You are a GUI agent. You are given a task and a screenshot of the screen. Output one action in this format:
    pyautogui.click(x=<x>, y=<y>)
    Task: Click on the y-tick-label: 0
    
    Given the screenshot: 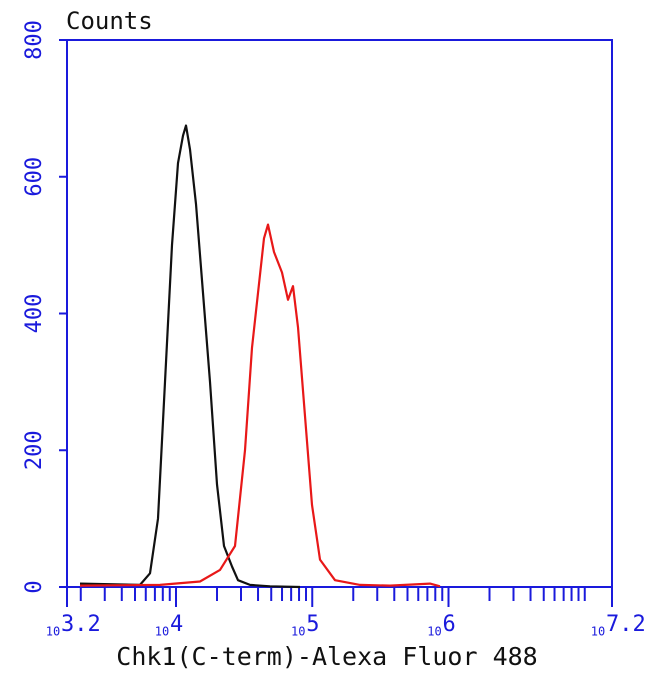 What is the action you would take?
    pyautogui.click(x=34, y=586)
    